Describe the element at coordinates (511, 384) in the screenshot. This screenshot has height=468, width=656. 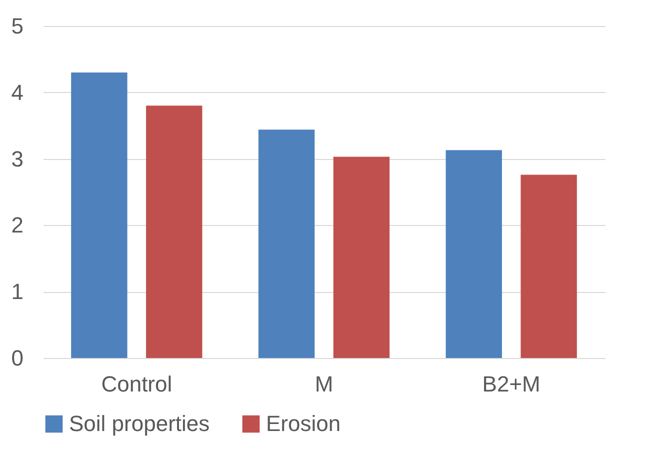
I see `x-tick-label: B2+M` at that location.